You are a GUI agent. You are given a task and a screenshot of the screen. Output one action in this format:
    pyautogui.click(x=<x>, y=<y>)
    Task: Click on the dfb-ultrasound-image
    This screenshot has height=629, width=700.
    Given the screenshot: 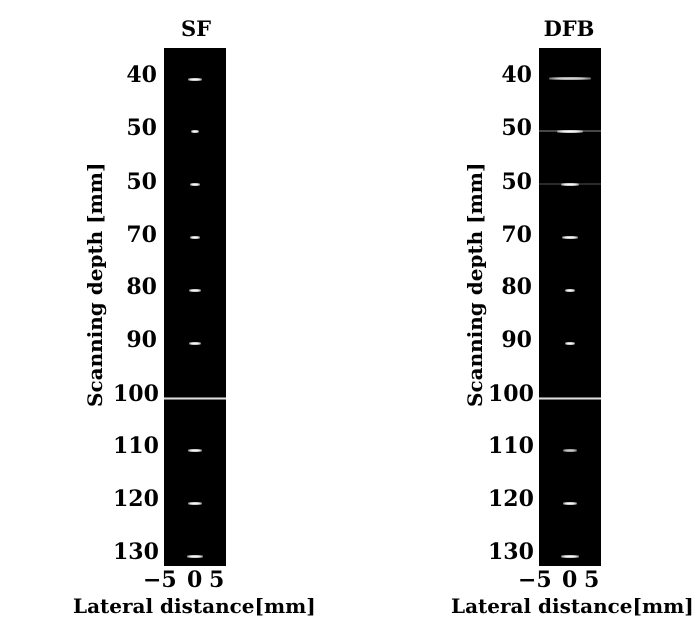 What is the action you would take?
    pyautogui.click(x=570, y=307)
    